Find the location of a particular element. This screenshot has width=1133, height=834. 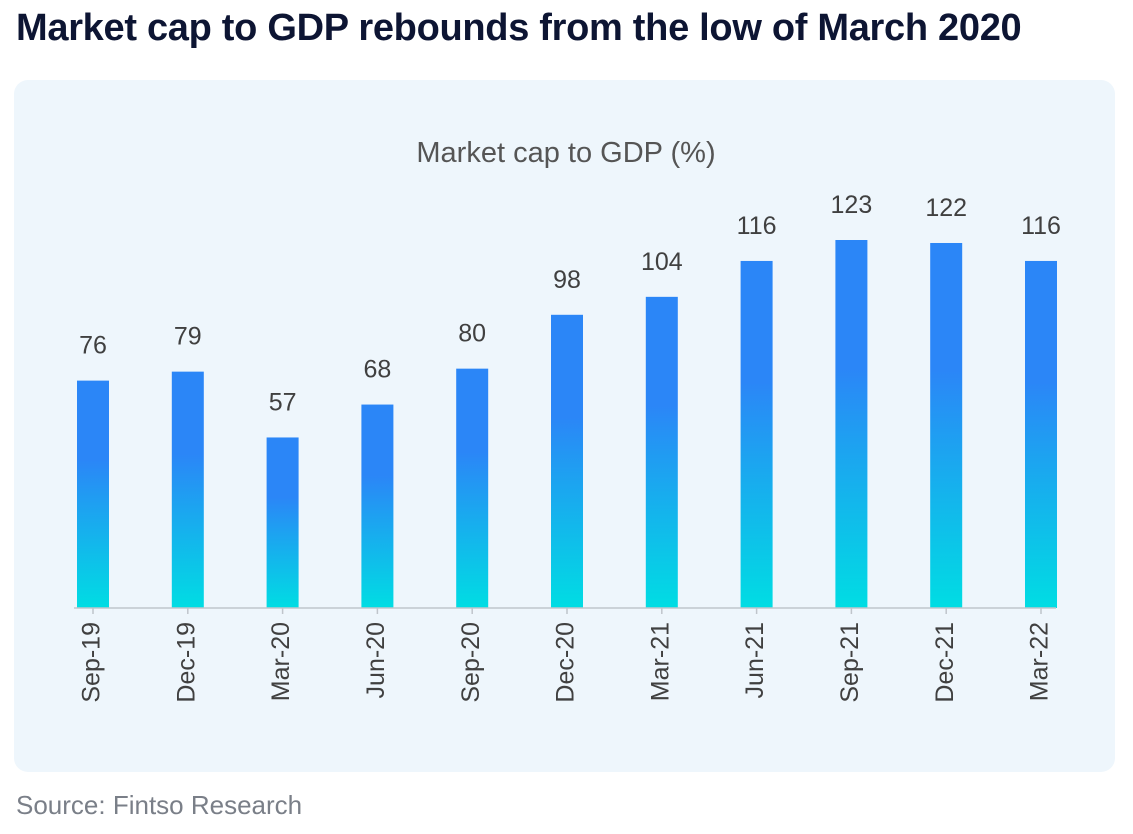

value-label-mar-21: 104 is located at coordinates (662, 262).